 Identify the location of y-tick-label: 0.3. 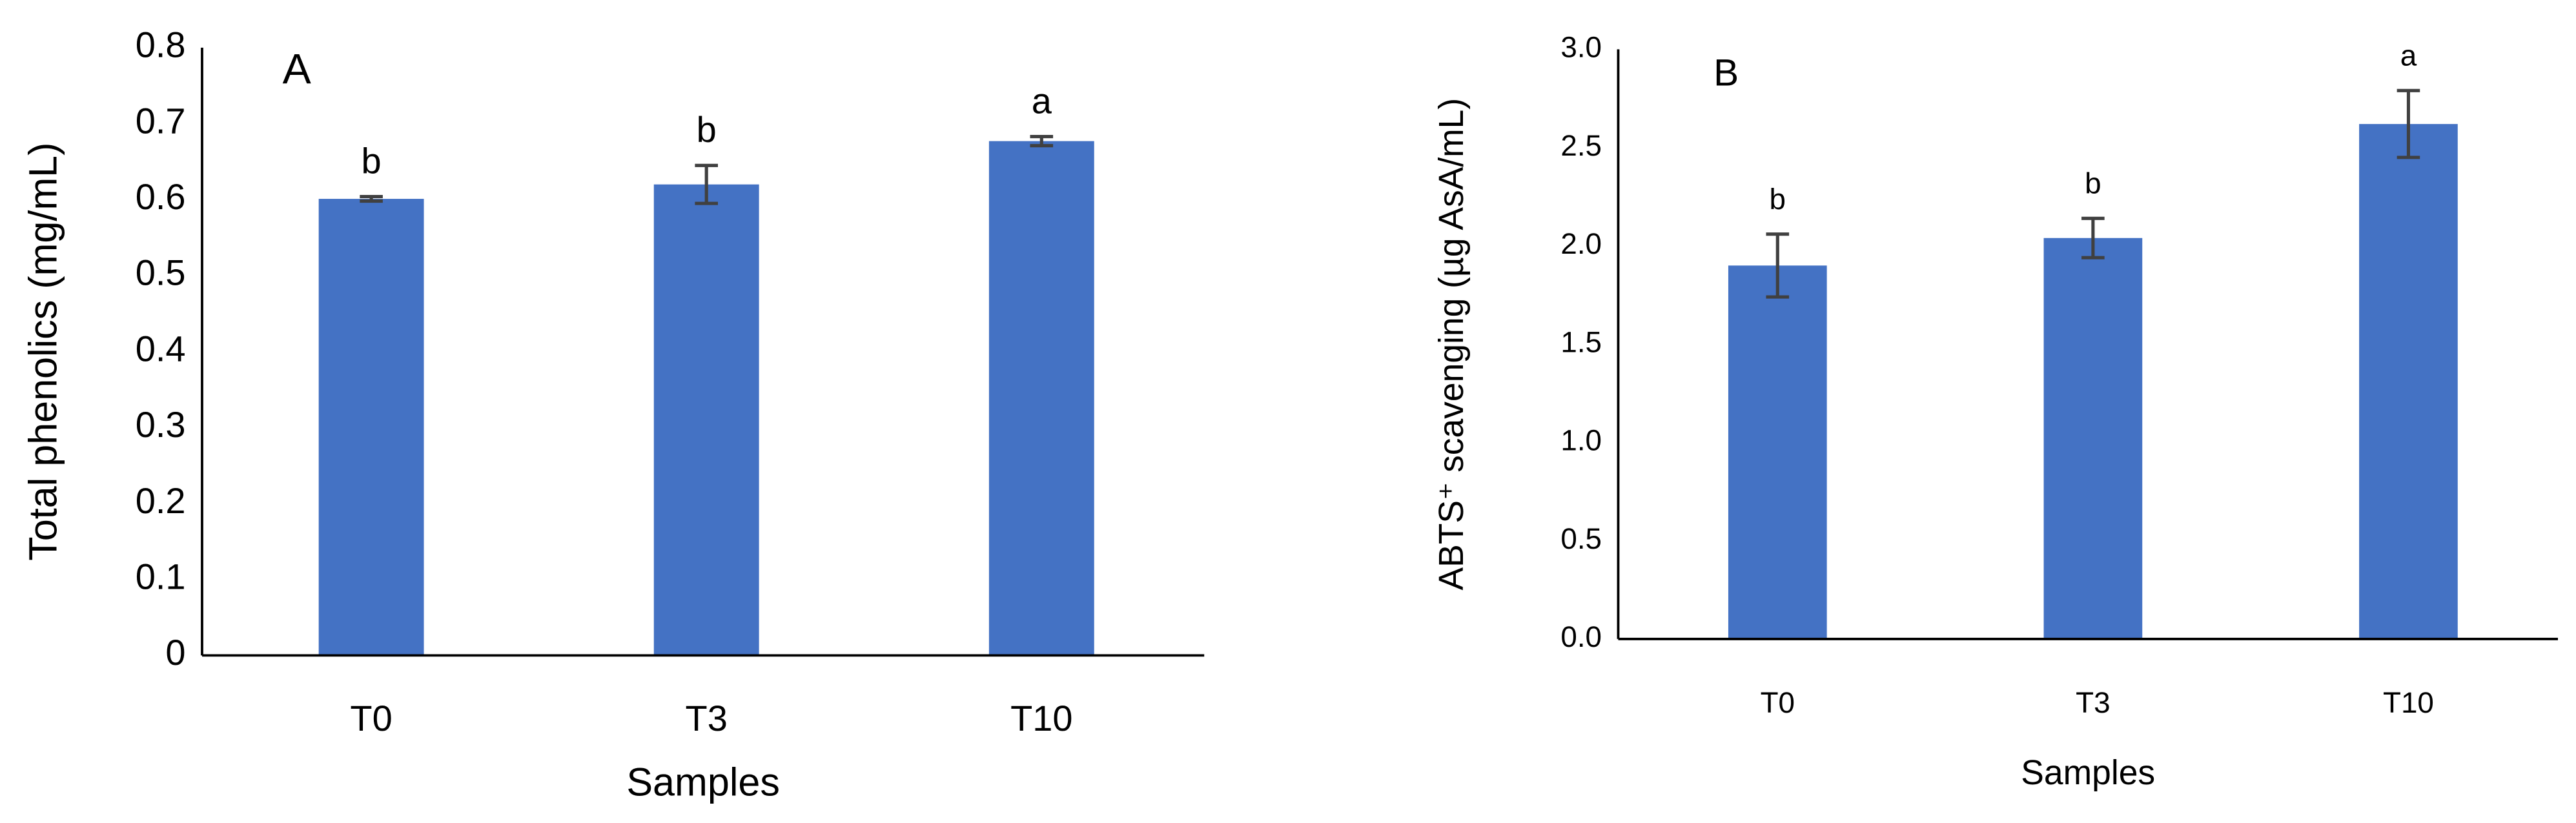
(161, 424).